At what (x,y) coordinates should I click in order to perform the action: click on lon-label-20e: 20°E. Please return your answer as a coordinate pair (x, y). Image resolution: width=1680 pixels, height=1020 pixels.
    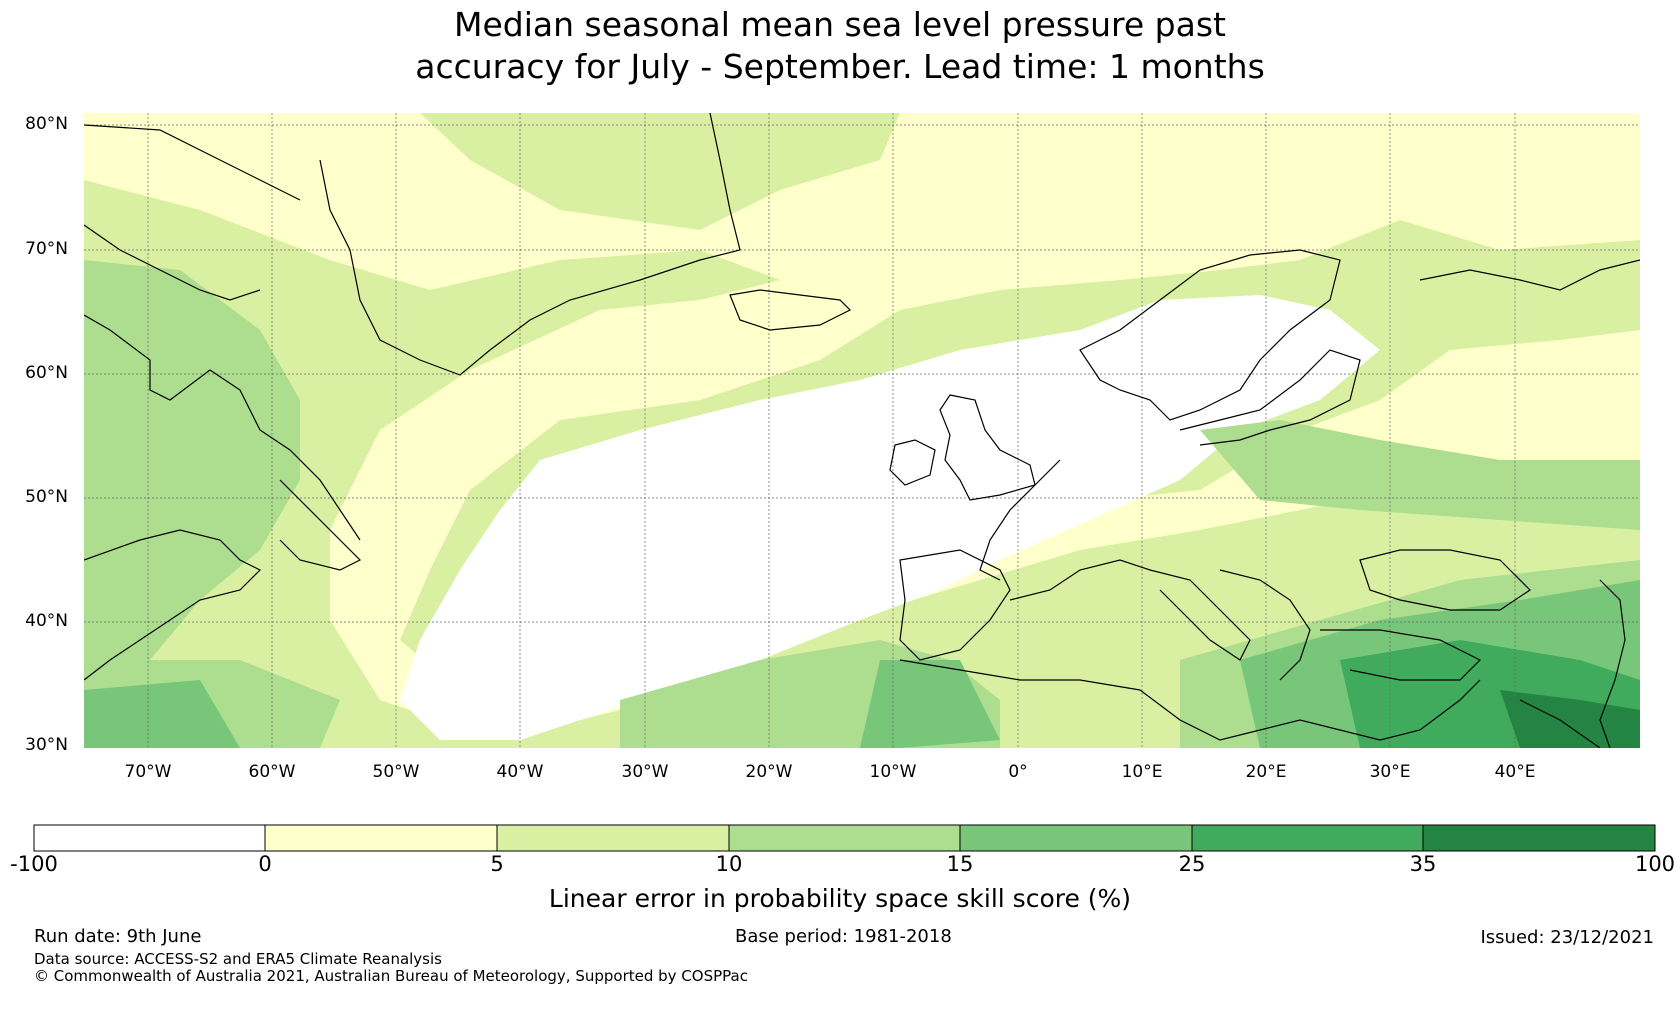
    Looking at the image, I should click on (1266, 772).